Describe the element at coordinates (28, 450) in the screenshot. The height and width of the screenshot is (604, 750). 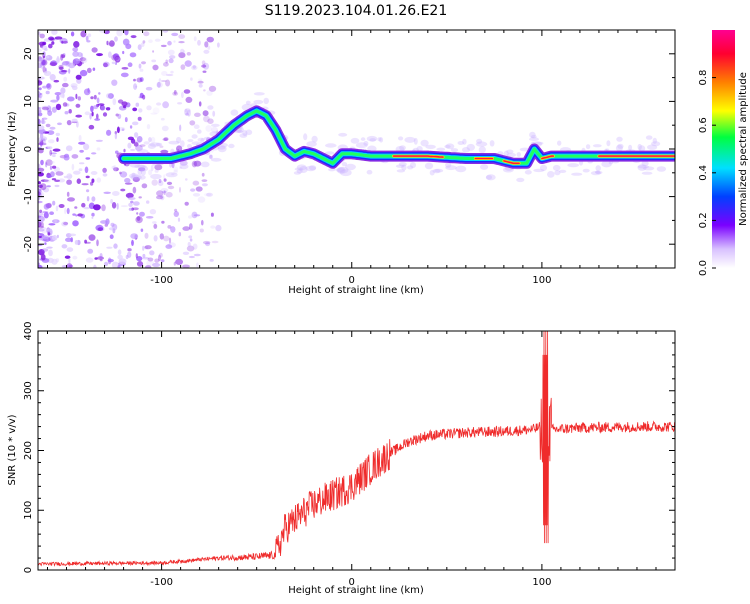
I see `y-tick-label: 200` at that location.